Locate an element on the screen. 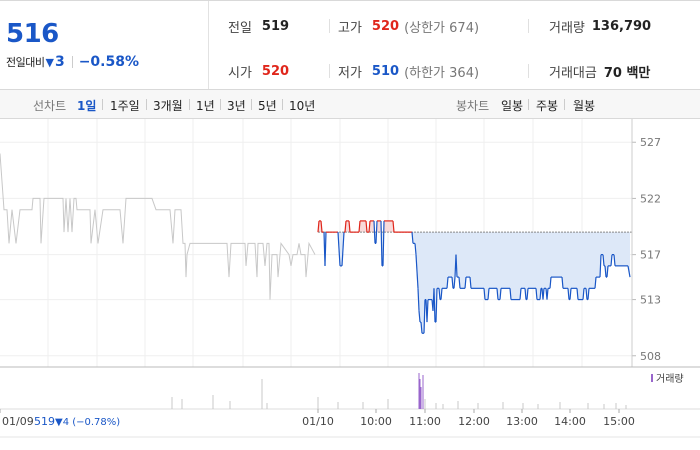  trade-value-amount: 70 백만 is located at coordinates (627, 73).